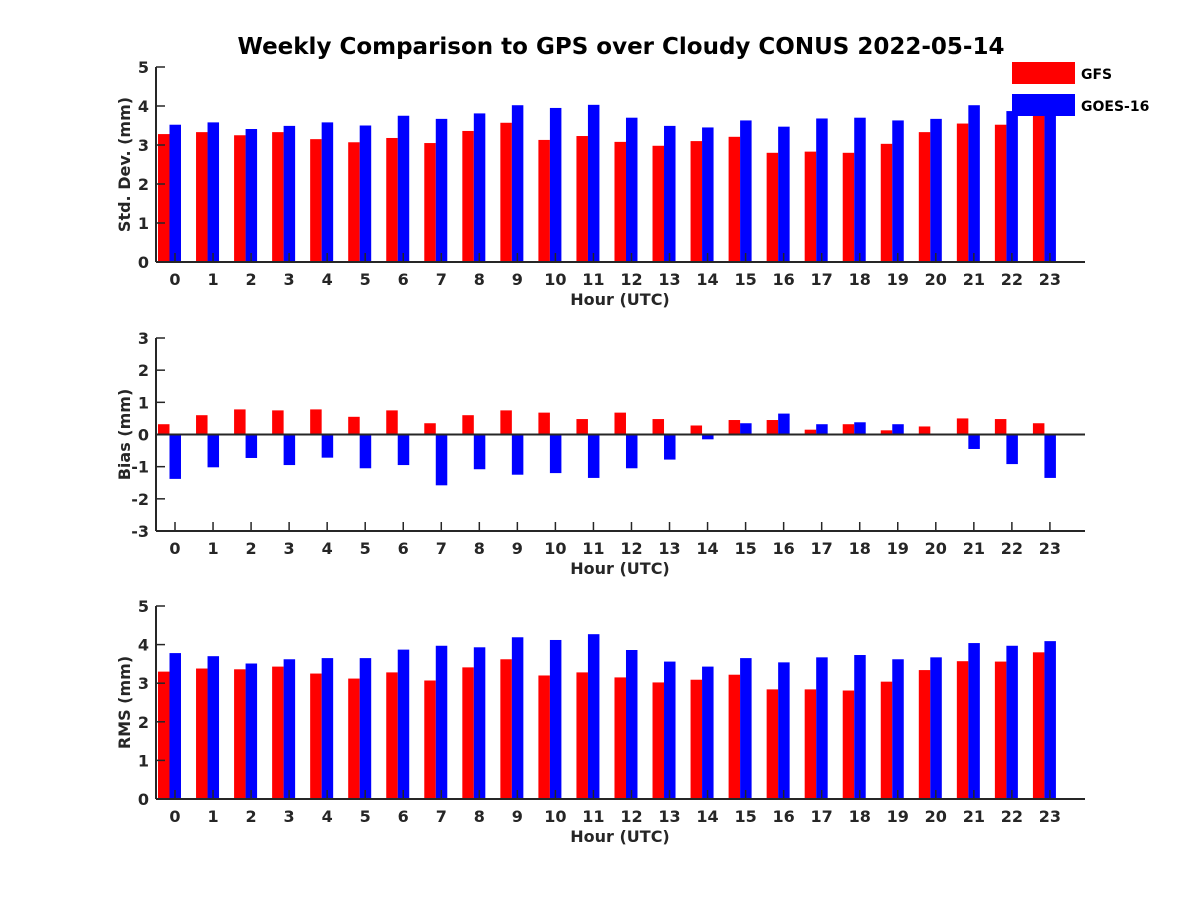 The width and height of the screenshot is (1200, 900). Describe the element at coordinates (620, 568) in the screenshot. I see `x-axis-label: Hour (UTC)` at that location.